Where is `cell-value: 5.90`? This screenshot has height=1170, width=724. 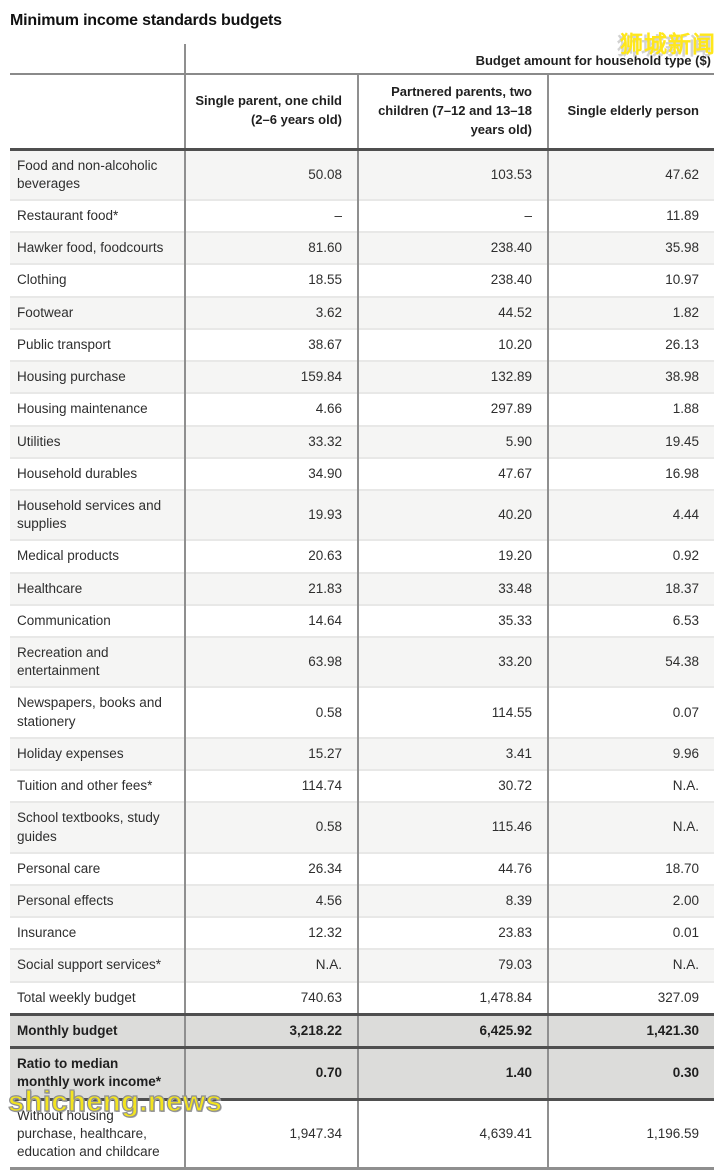
cell-value: 5.90 is located at coordinates (452, 441).